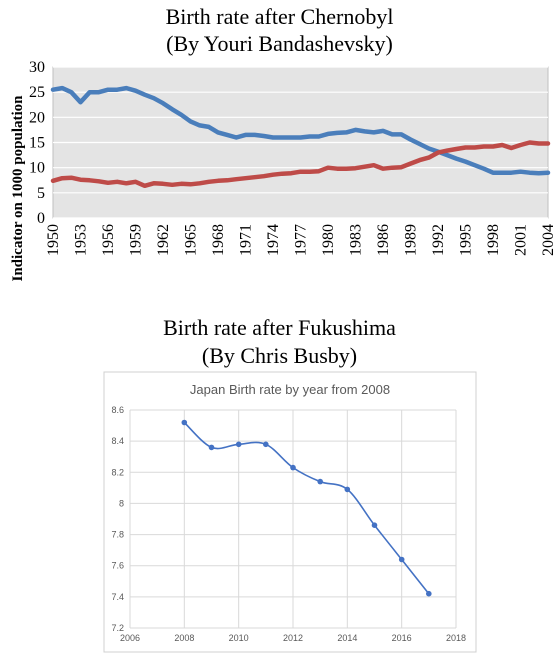 The image size is (559, 658). What do you see at coordinates (279, 43) in the screenshot?
I see `chart1-subtitle: (By Youri Bandashevsky)` at bounding box center [279, 43].